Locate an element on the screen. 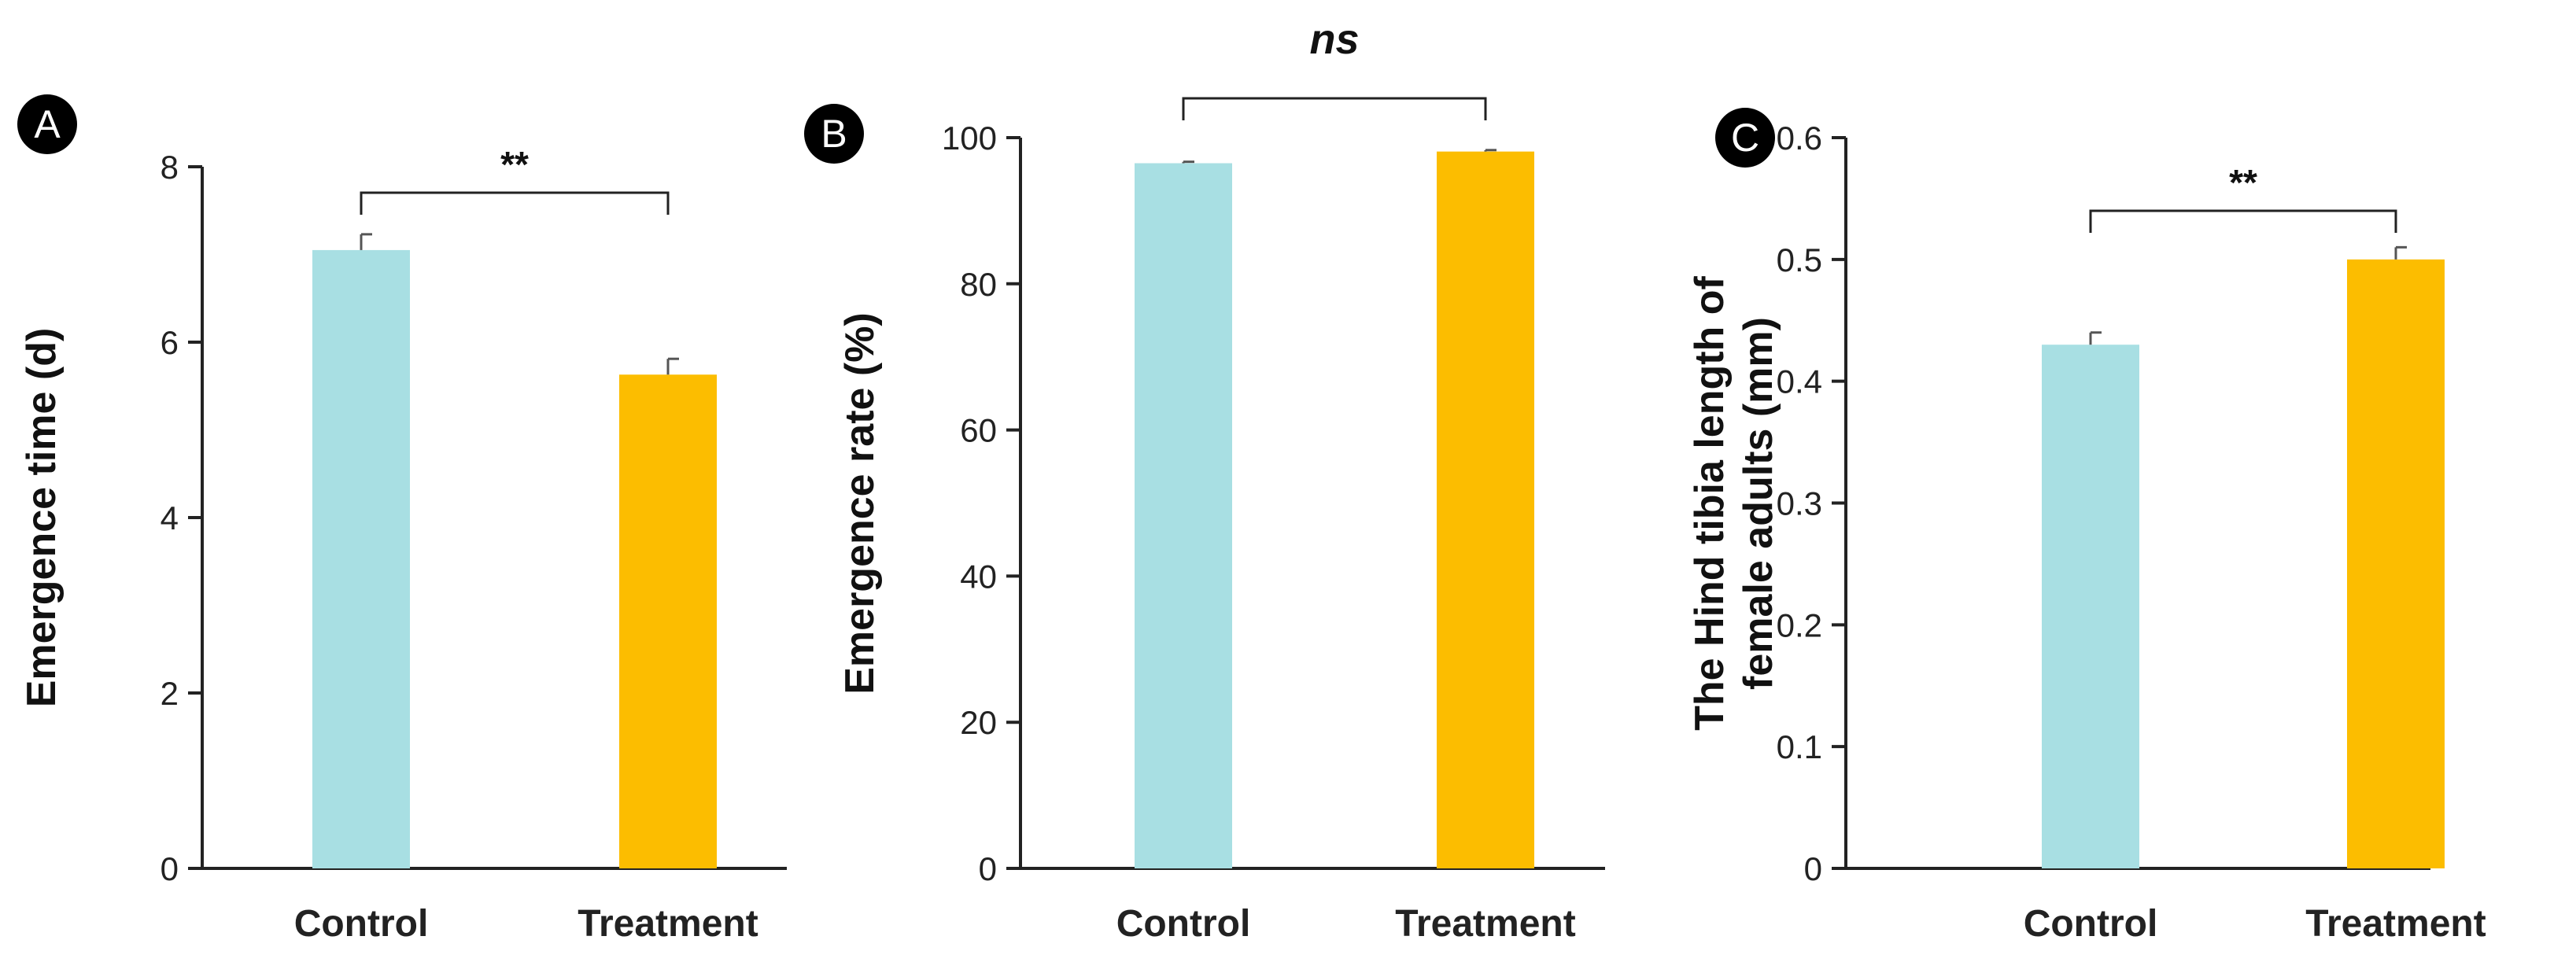 The image size is (2576, 962). y-tick-label: 20 is located at coordinates (979, 722).